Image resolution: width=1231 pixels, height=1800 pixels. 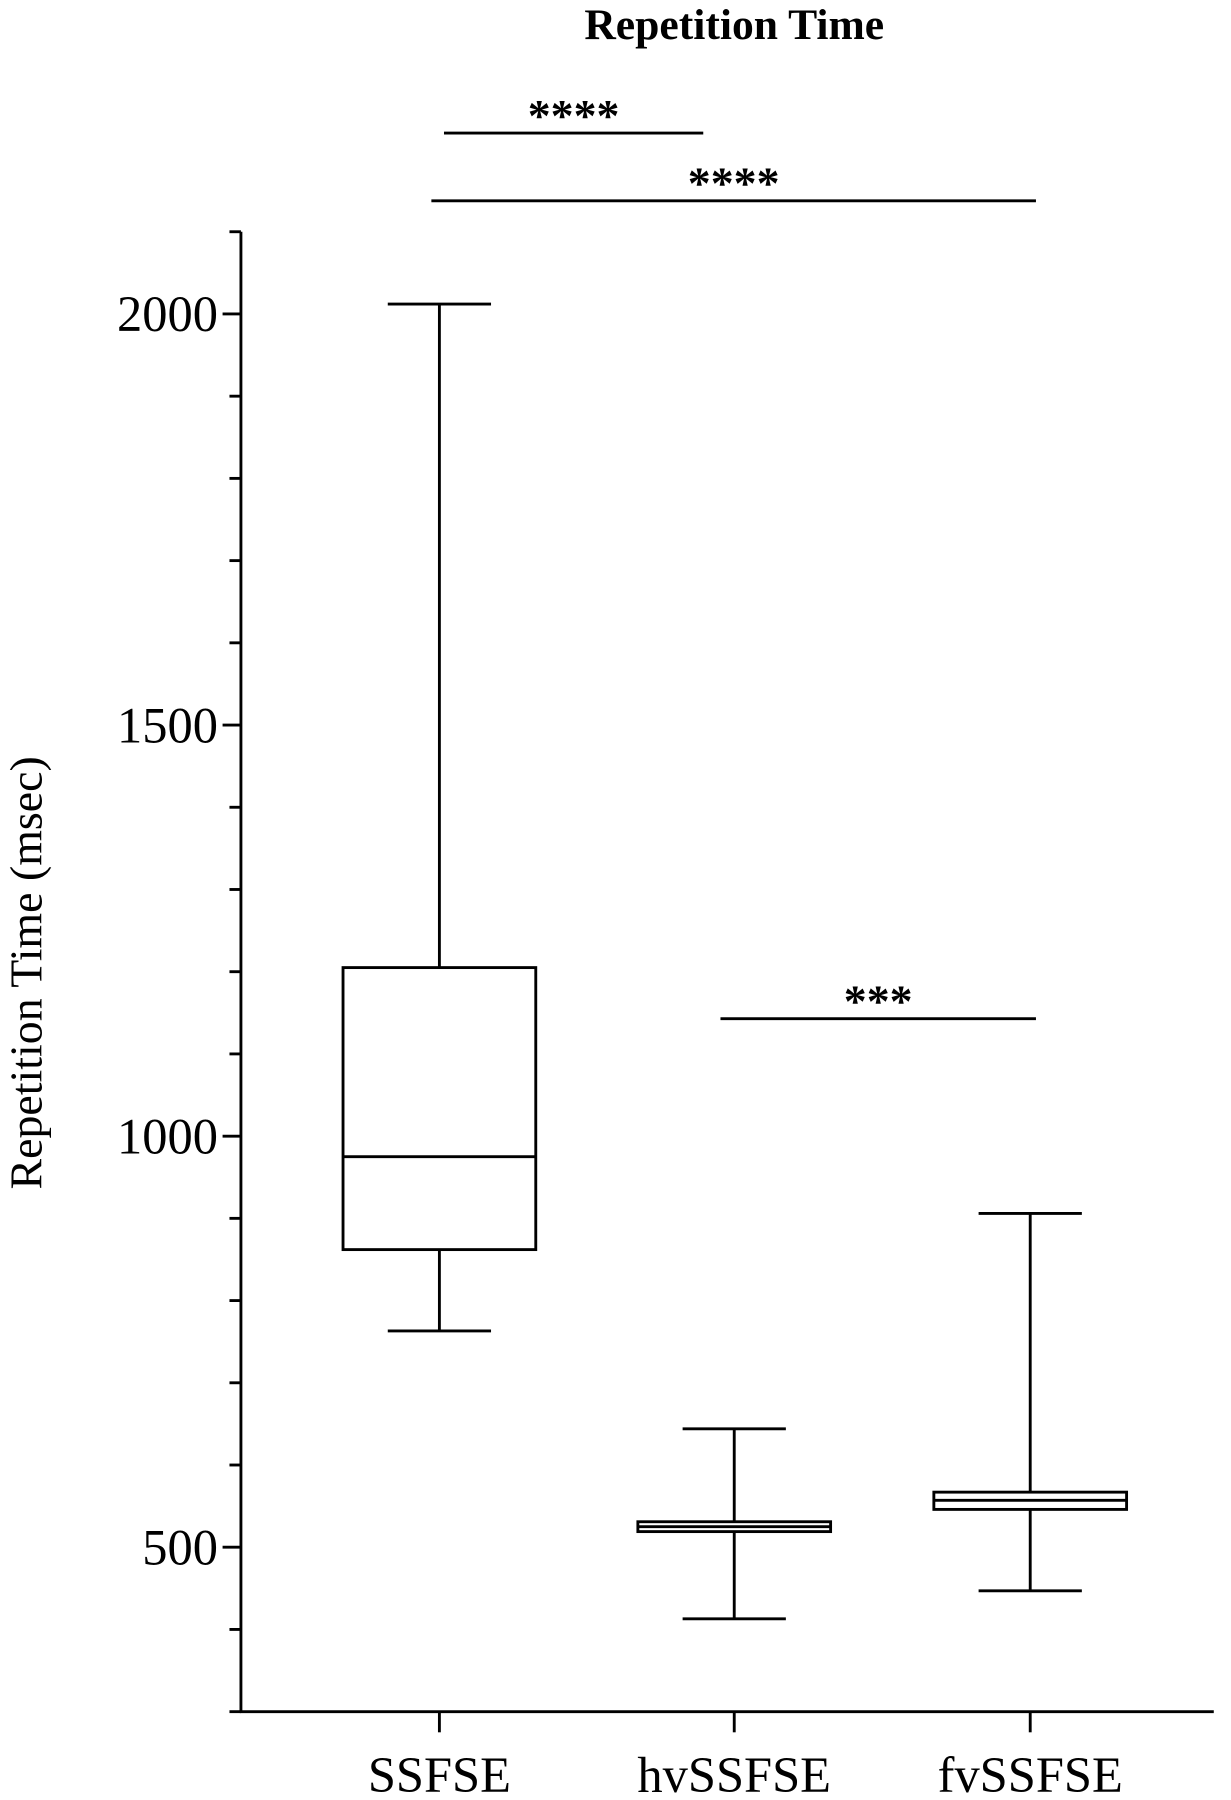 What do you see at coordinates (167, 725) in the screenshot?
I see `y-tick-label: 1500` at bounding box center [167, 725].